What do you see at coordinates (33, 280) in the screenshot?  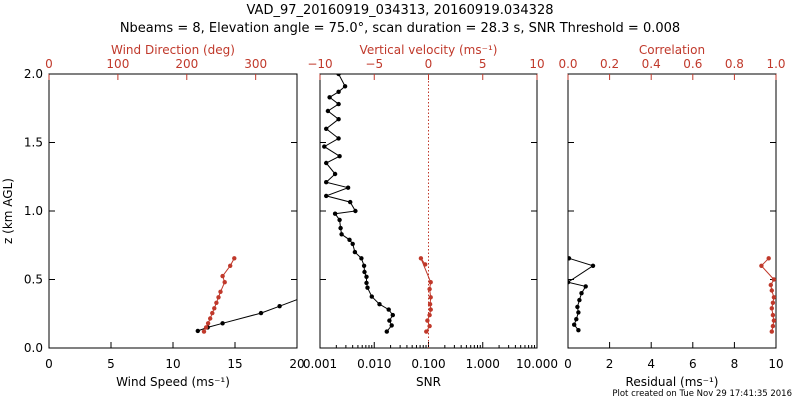 I see `y-tick-label: 0.5` at bounding box center [33, 280].